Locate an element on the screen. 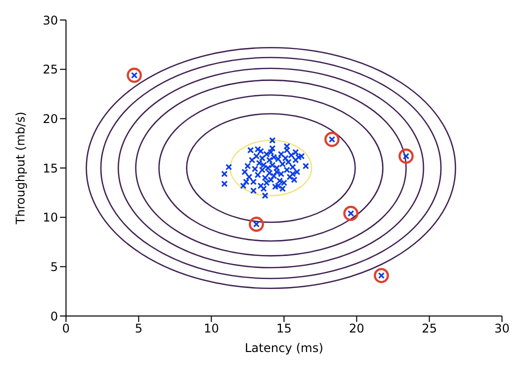 Image resolution: width=526 pixels, height=366 pixels. y-tick-label: 15 is located at coordinates (50, 168).